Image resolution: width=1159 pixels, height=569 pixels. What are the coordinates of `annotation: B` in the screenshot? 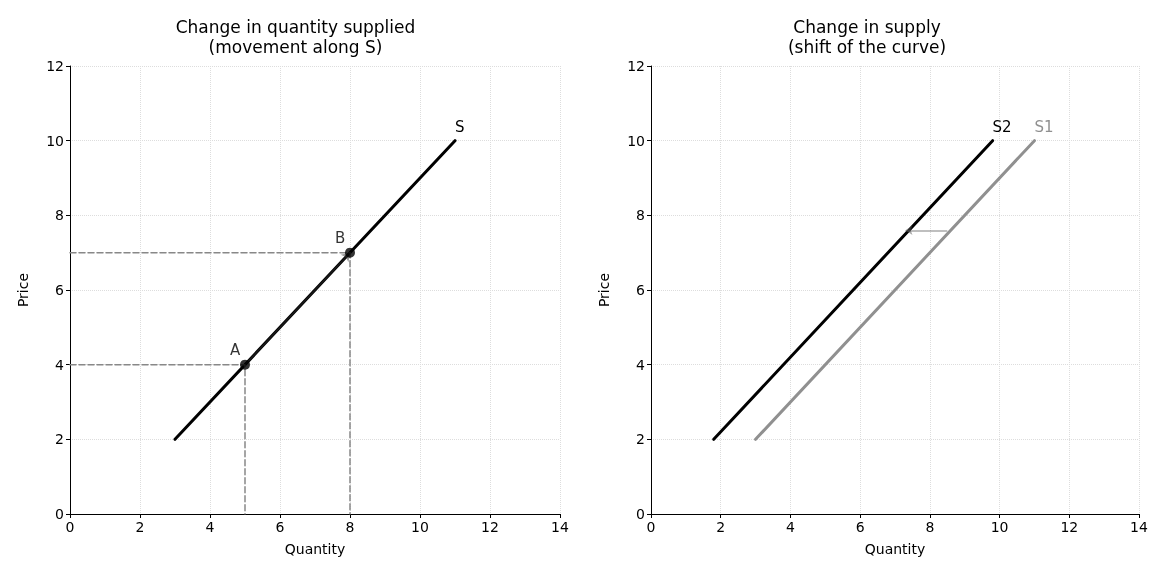 It's located at (340, 238).